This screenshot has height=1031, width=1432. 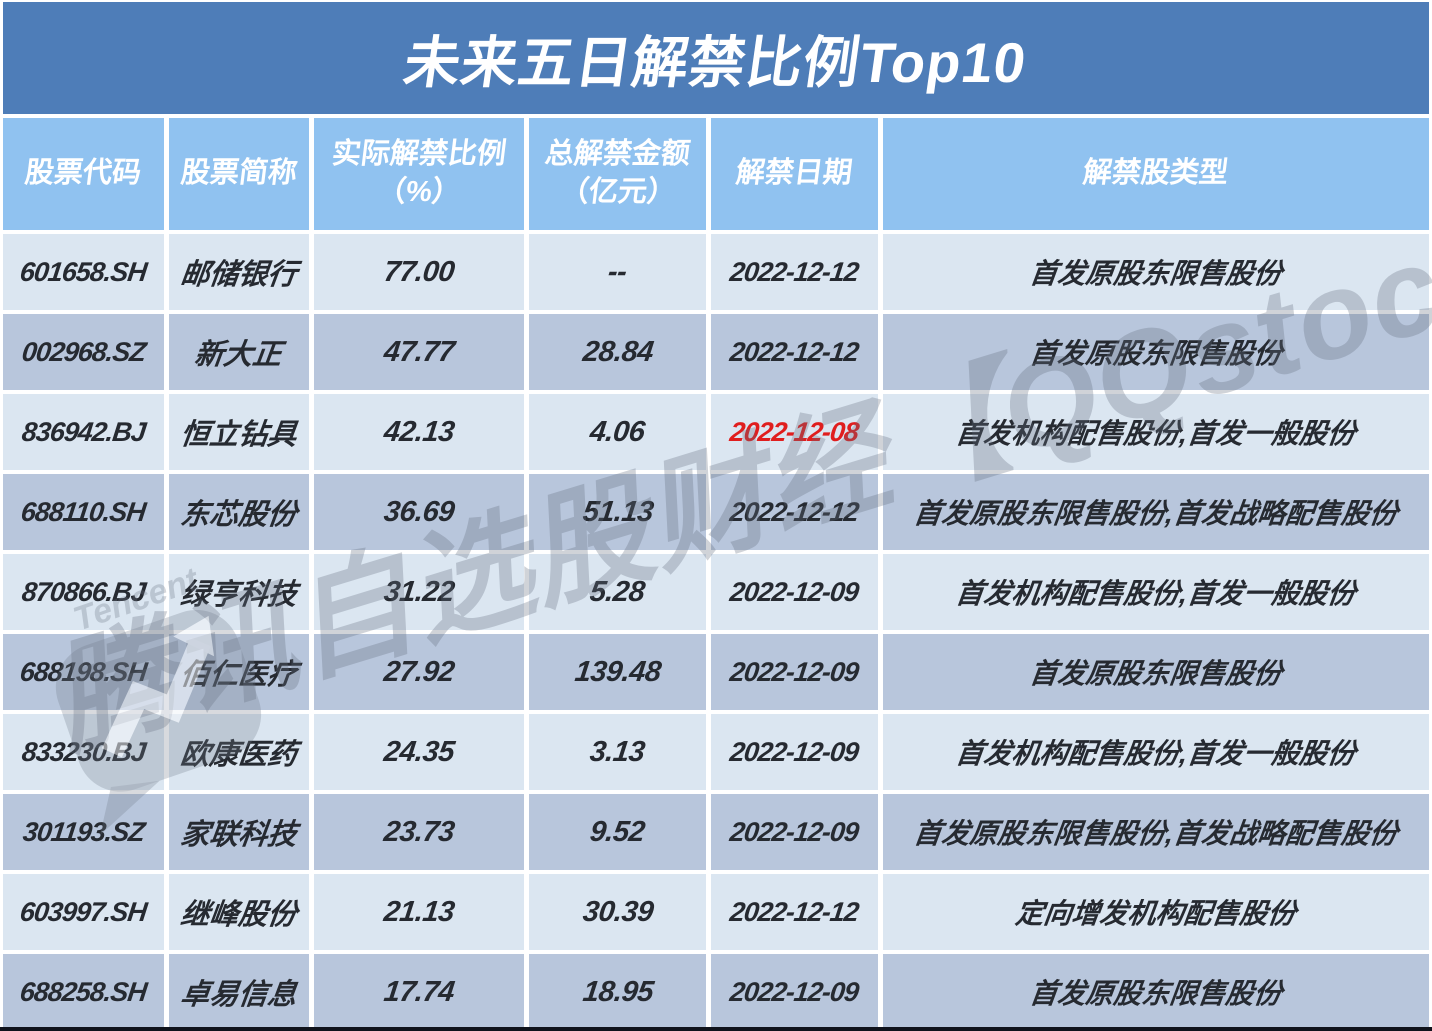 I want to click on column-header-date: 解禁日期, so click(x=794, y=174).